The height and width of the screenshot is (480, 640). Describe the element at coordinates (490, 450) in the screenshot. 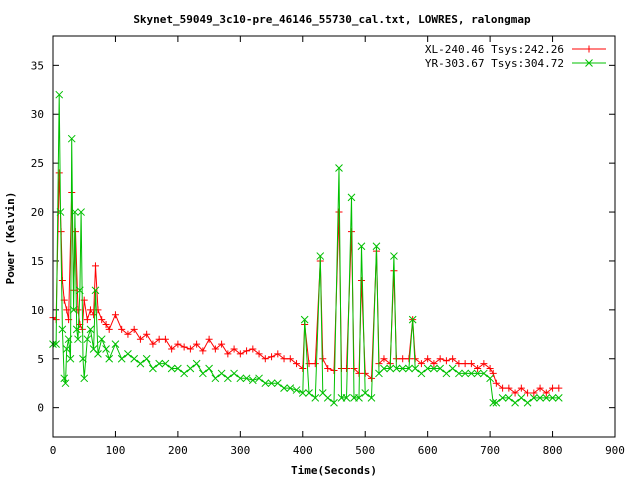

I see `x-tick-label: 700` at that location.